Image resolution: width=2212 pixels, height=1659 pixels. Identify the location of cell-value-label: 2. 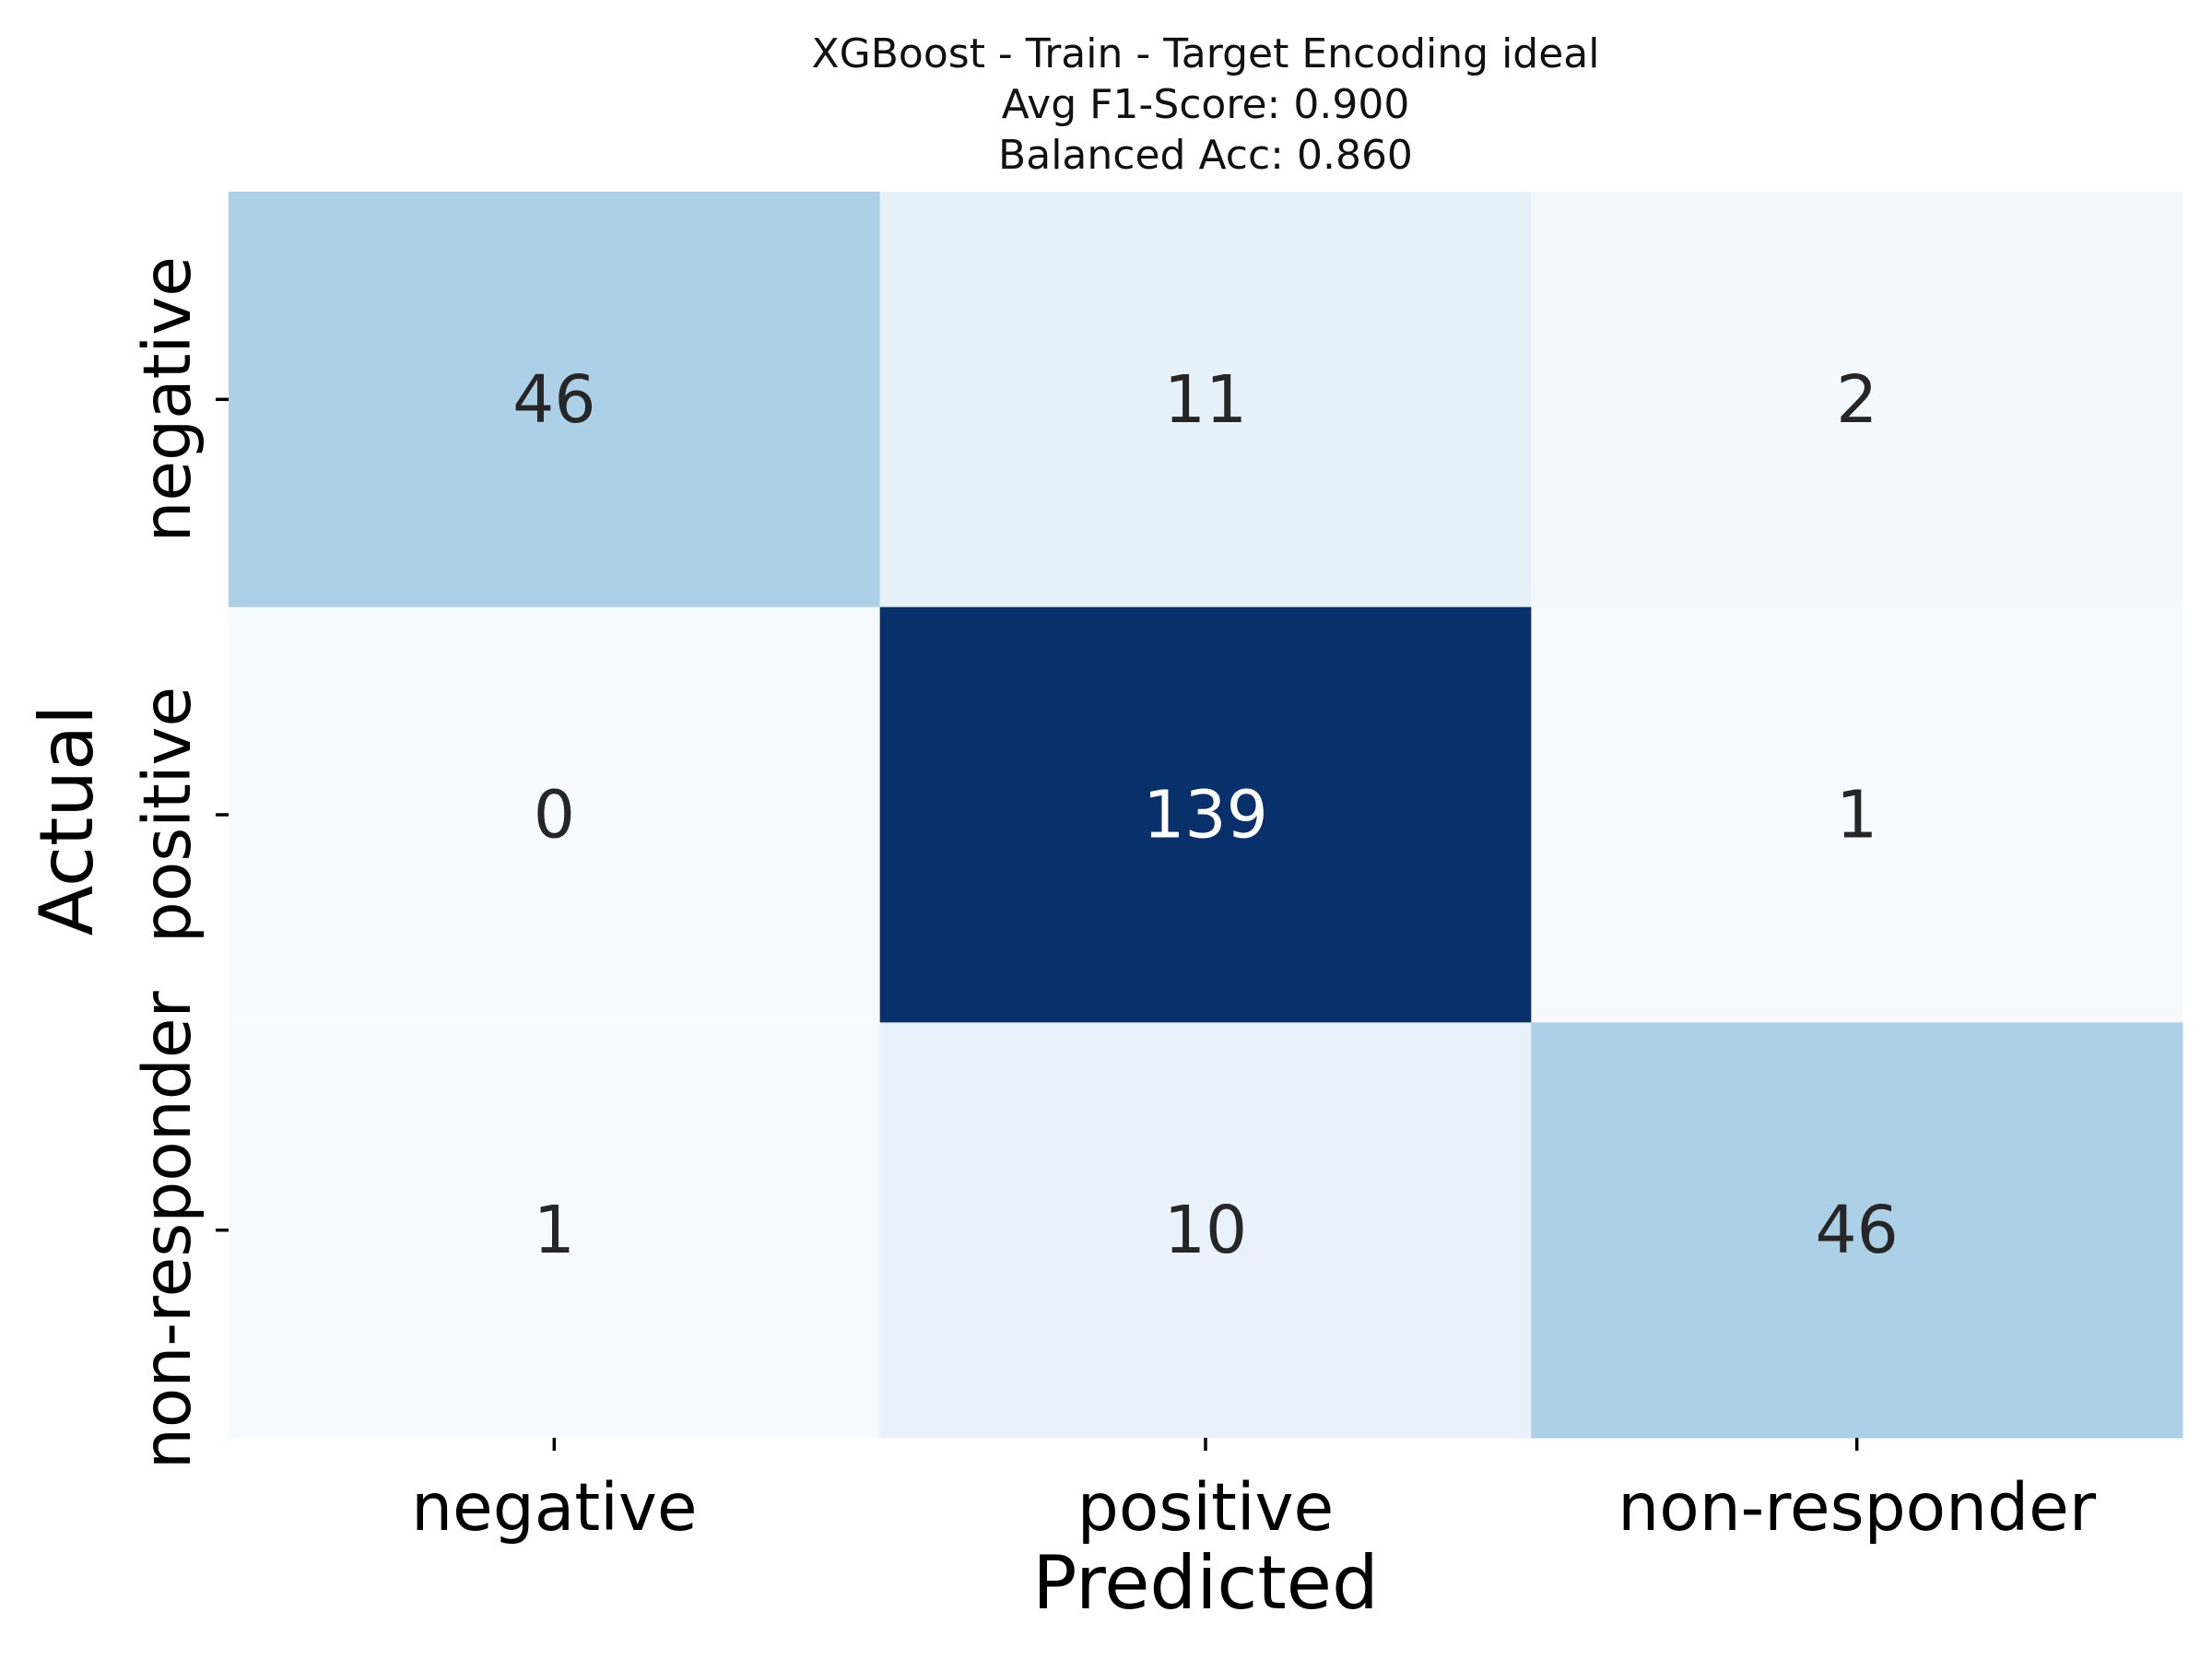
(1856, 399).